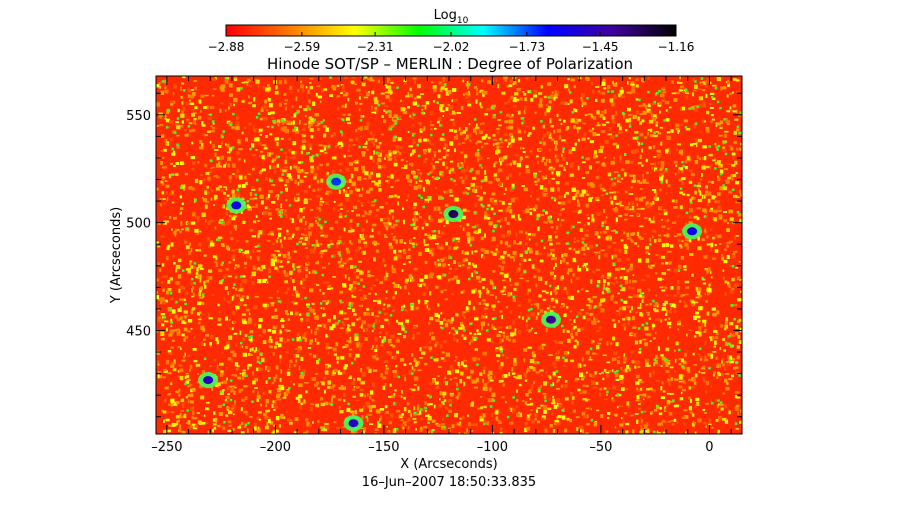 The width and height of the screenshot is (900, 512). I want to click on colorbar-tick-label: −2.31, so click(375, 47).